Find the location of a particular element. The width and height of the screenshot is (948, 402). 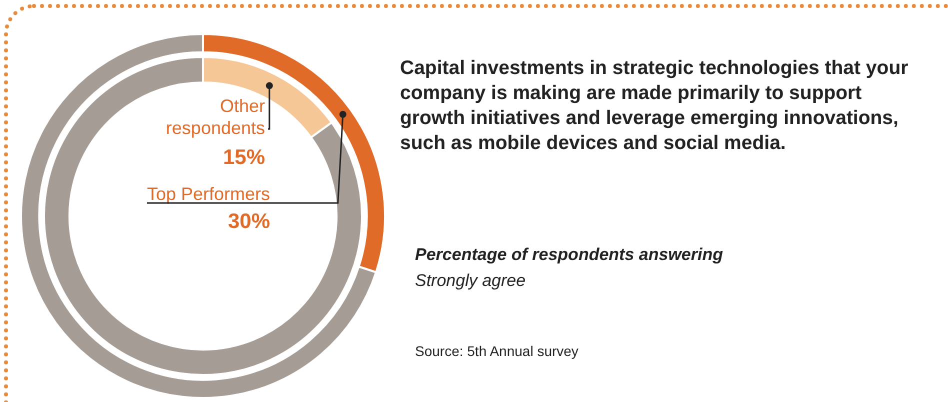

slice-label: Other respondents is located at coordinates (215, 117).